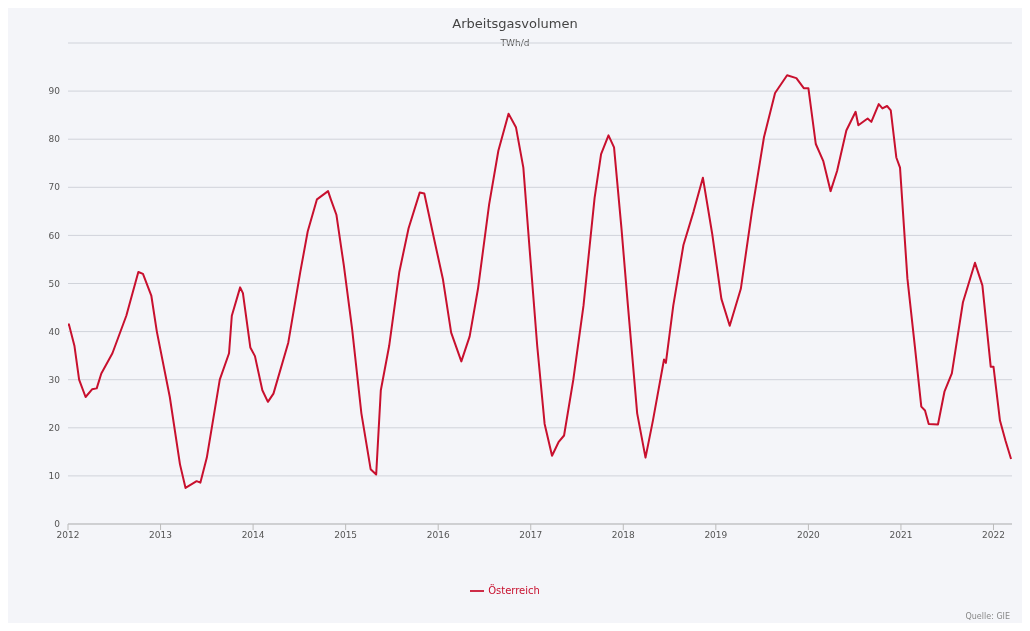 Image resolution: width=1030 pixels, height=631 pixels. I want to click on y-tick-label: 50, so click(54, 283).